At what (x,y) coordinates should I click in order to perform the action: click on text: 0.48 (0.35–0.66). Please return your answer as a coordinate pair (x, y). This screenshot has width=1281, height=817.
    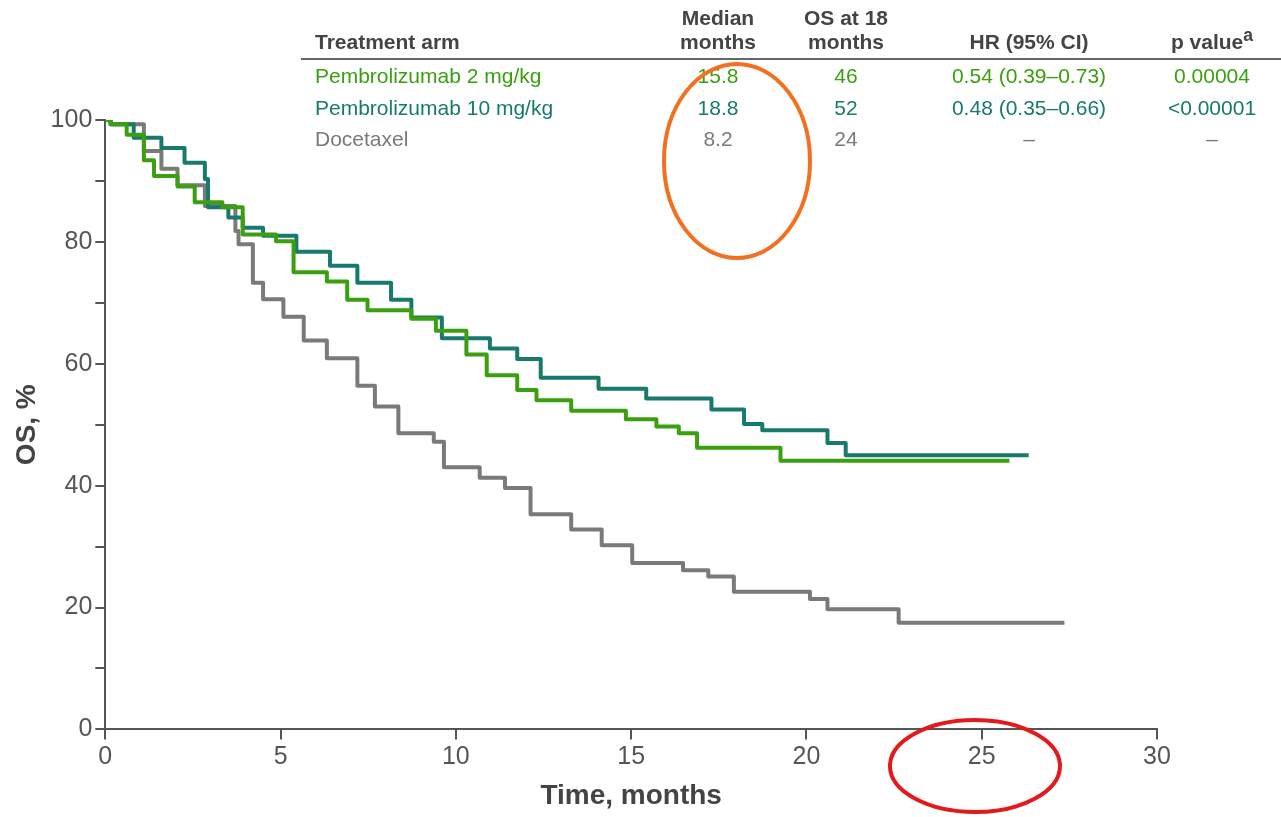
    Looking at the image, I should click on (1029, 107).